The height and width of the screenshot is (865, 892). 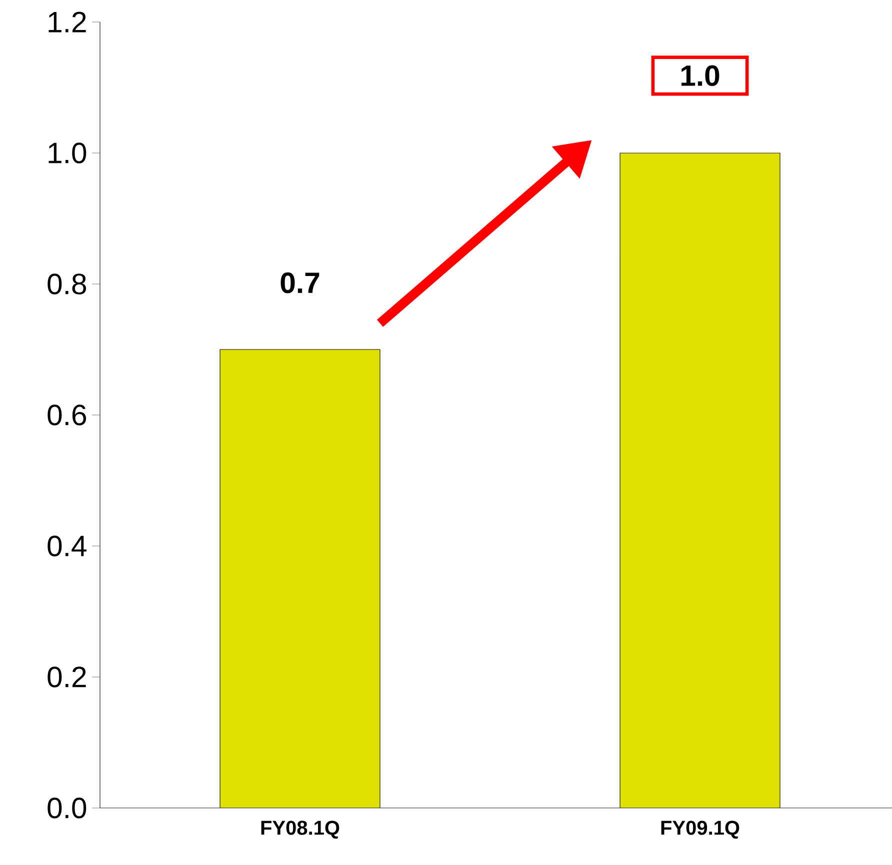 I want to click on y-tick-label: 0.2, so click(x=67, y=677).